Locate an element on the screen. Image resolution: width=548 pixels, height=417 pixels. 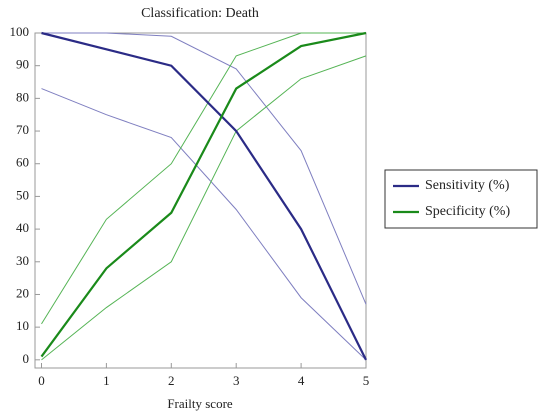
legend-label: Specificity (%) is located at coordinates (467, 211).